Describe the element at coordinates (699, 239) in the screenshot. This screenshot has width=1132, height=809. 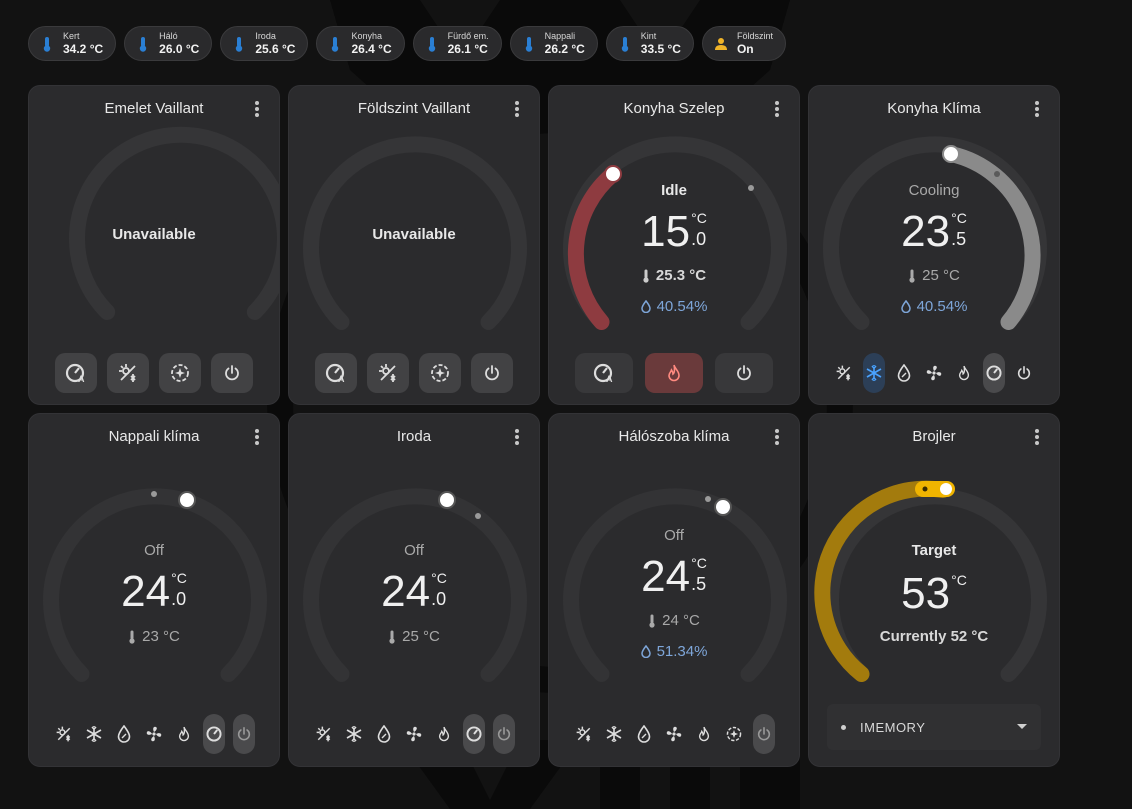
I see `target-dec: .0` at that location.